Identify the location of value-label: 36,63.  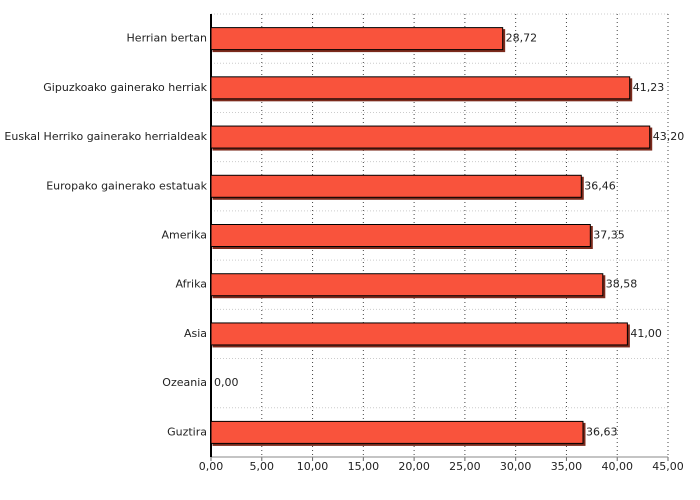
(602, 431).